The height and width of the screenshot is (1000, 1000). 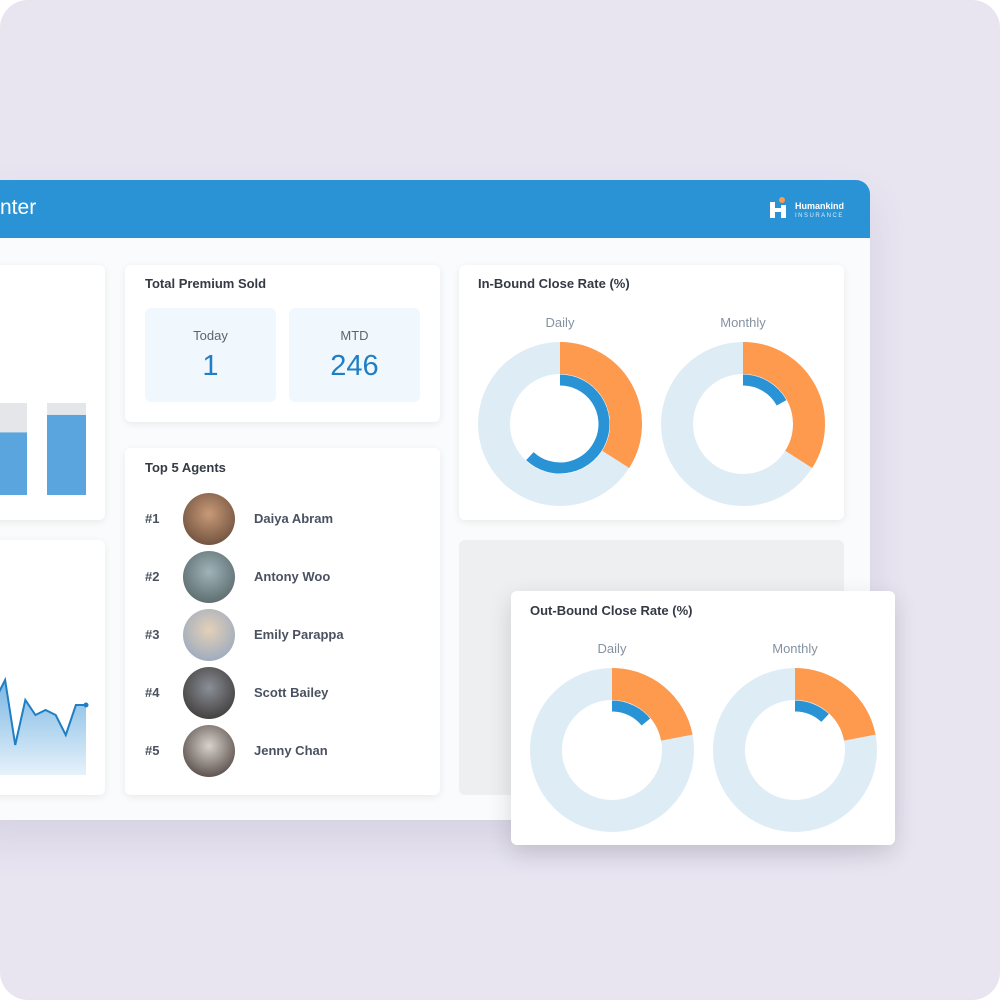 I want to click on logo-icon, so click(x=778, y=207).